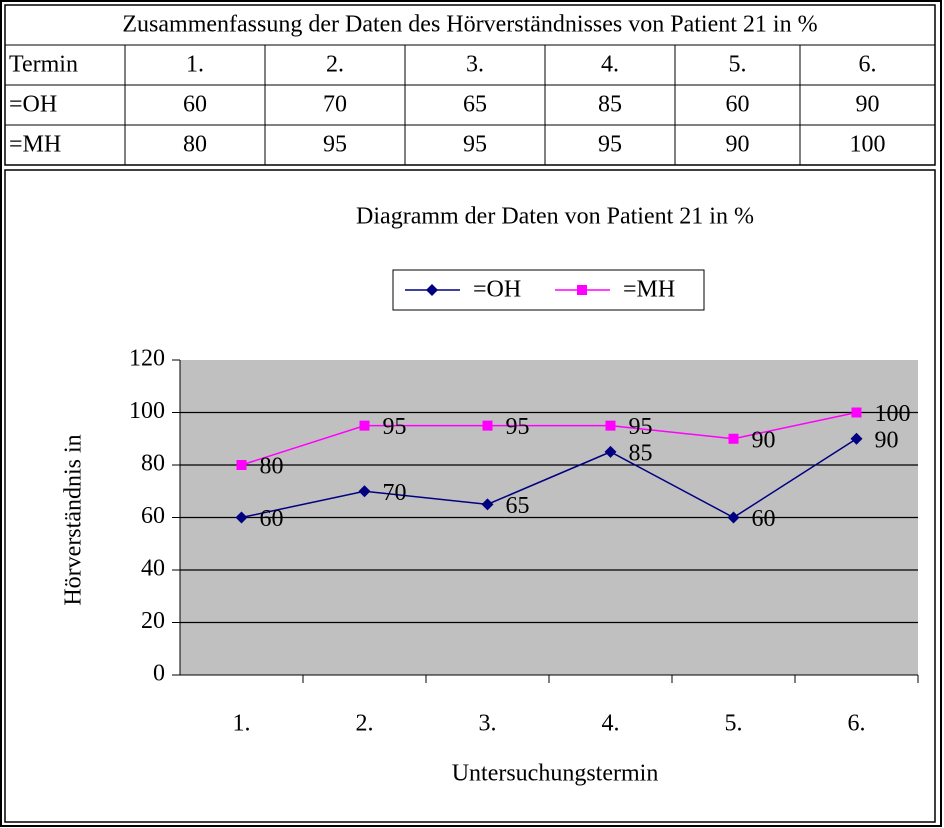  What do you see at coordinates (35, 145) in the screenshot?
I see `table-cell: =MH` at bounding box center [35, 145].